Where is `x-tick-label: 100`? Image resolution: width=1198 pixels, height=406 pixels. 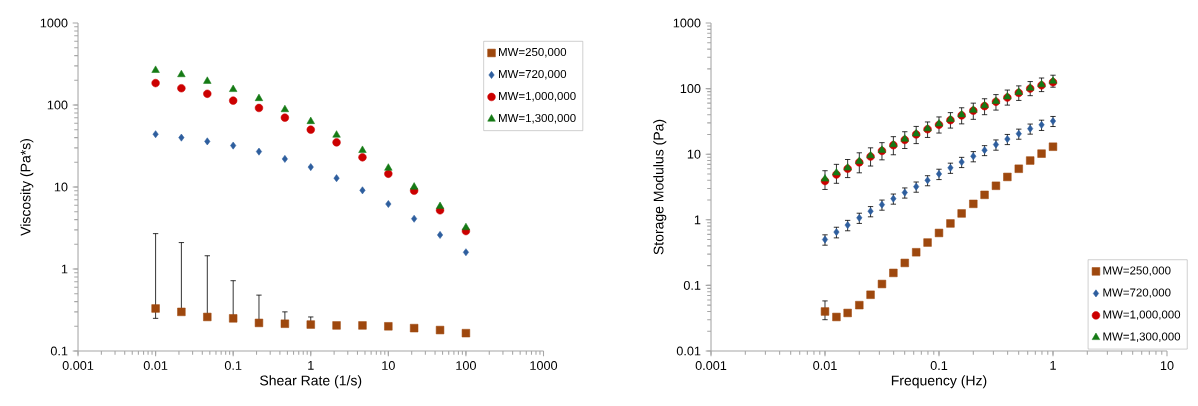
x-tick-label: 100 is located at coordinates (466, 365).